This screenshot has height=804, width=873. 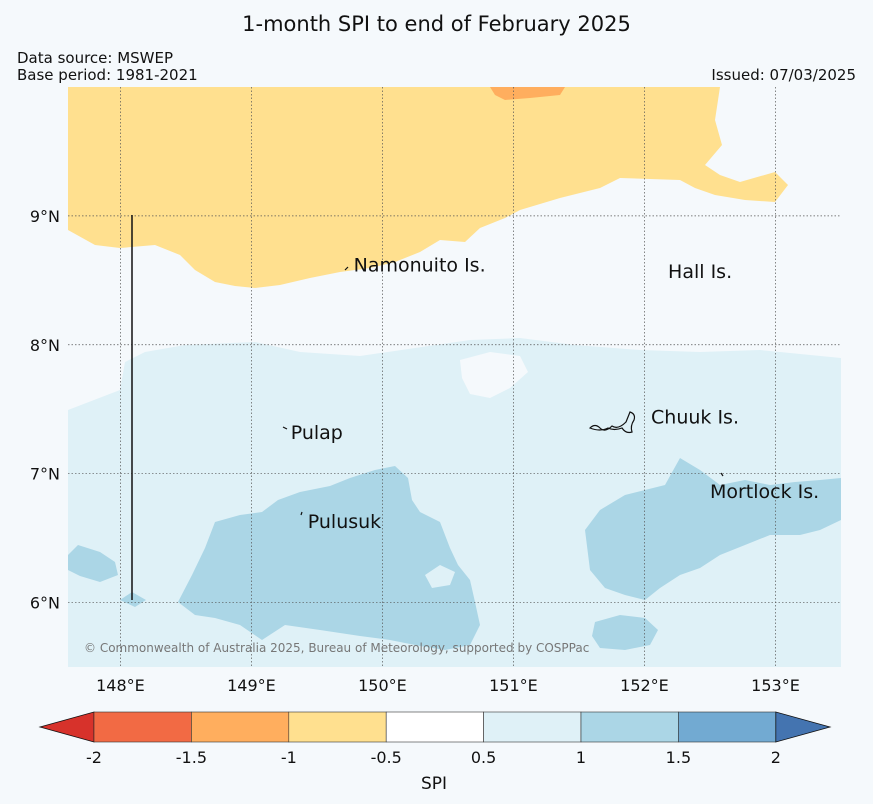 I want to click on chuuk-outline, so click(x=612, y=422).